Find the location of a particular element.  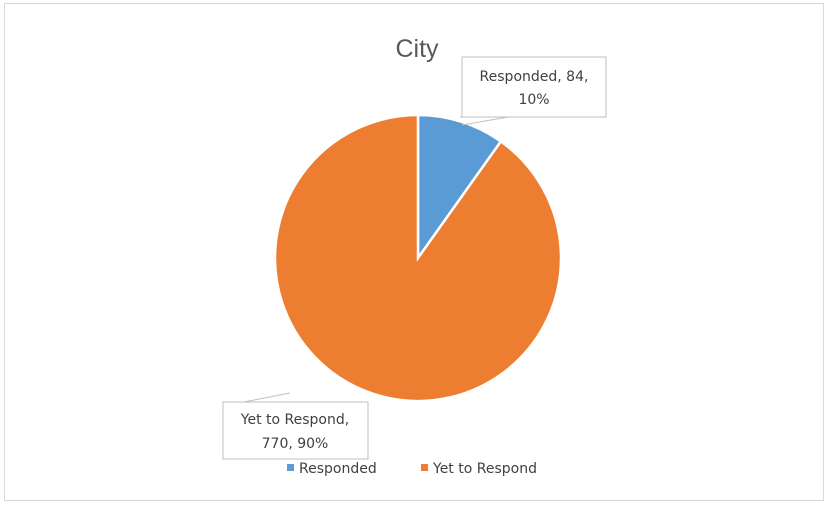

data-label-responded-line2: 10% is located at coordinates (533, 100).